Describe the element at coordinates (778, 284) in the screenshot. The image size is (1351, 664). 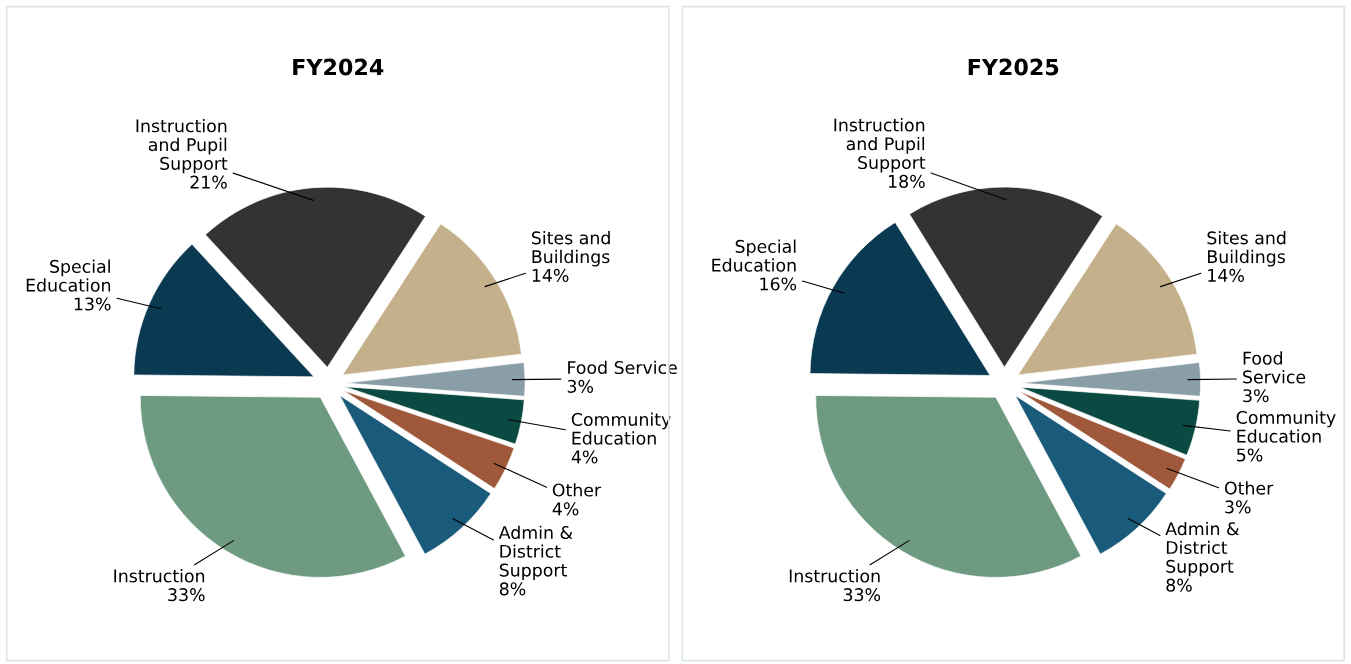
I see `data-label: 16%` at that location.